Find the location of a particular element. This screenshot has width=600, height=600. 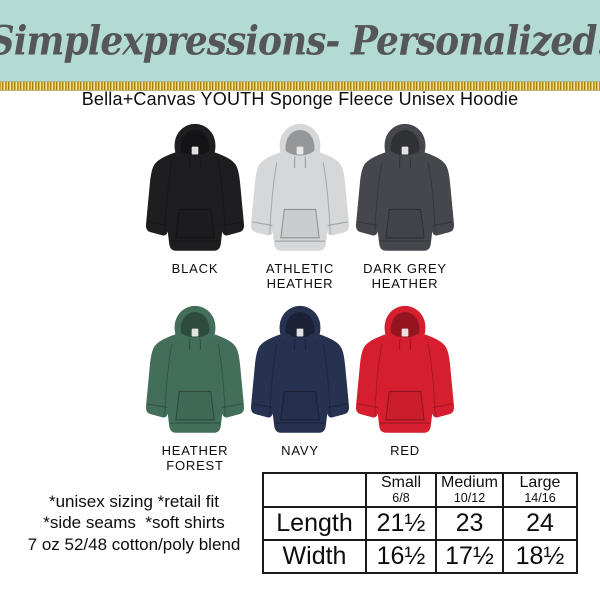

details-line-3: 7 oz 52/48 cotton/poly blend is located at coordinates (134, 544).